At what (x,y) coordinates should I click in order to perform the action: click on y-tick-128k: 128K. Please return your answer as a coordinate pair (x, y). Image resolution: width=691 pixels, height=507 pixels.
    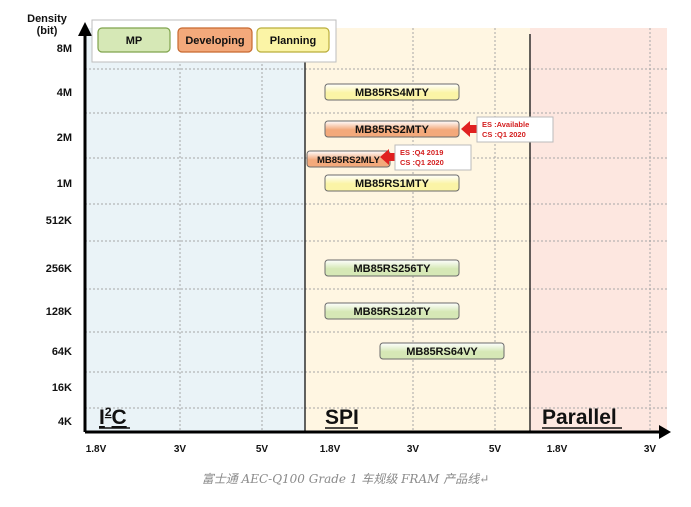
    Looking at the image, I should click on (59, 312).